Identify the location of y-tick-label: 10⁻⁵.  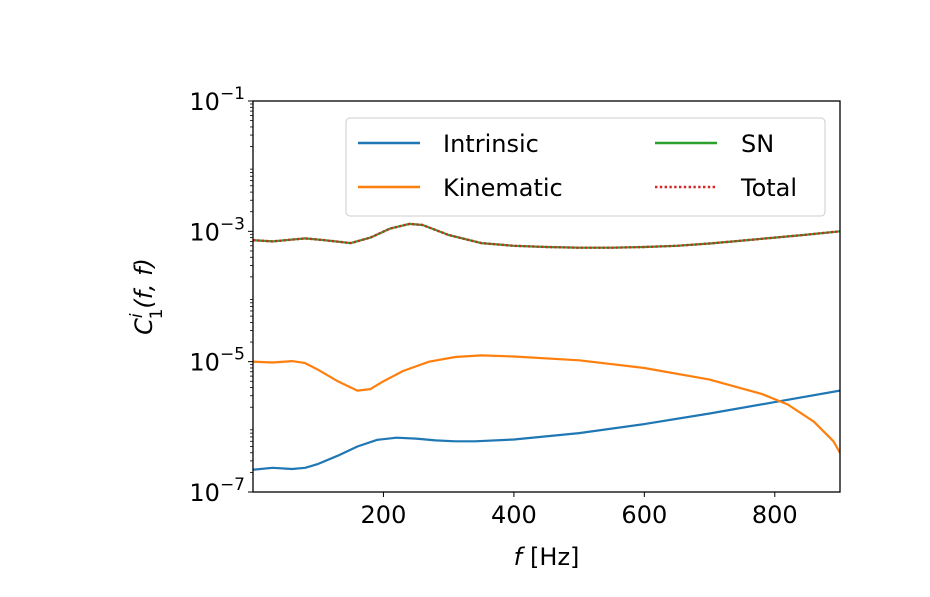
(217, 361).